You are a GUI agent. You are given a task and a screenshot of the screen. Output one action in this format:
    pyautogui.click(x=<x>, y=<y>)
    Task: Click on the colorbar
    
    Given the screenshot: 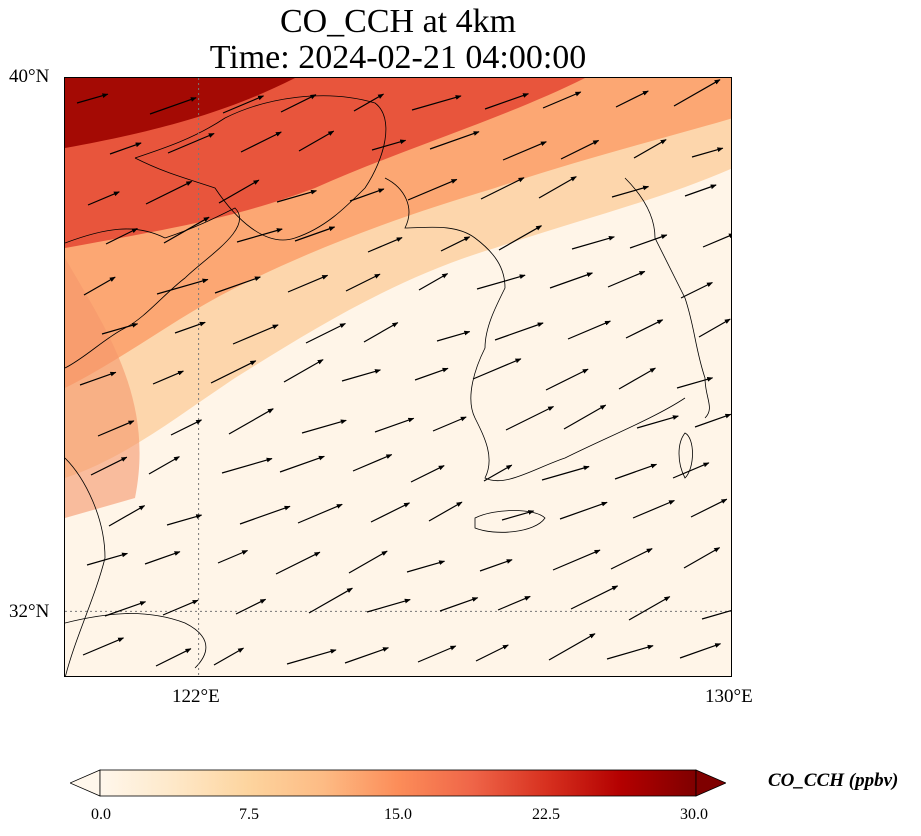 What is the action you would take?
    pyautogui.click(x=398, y=783)
    